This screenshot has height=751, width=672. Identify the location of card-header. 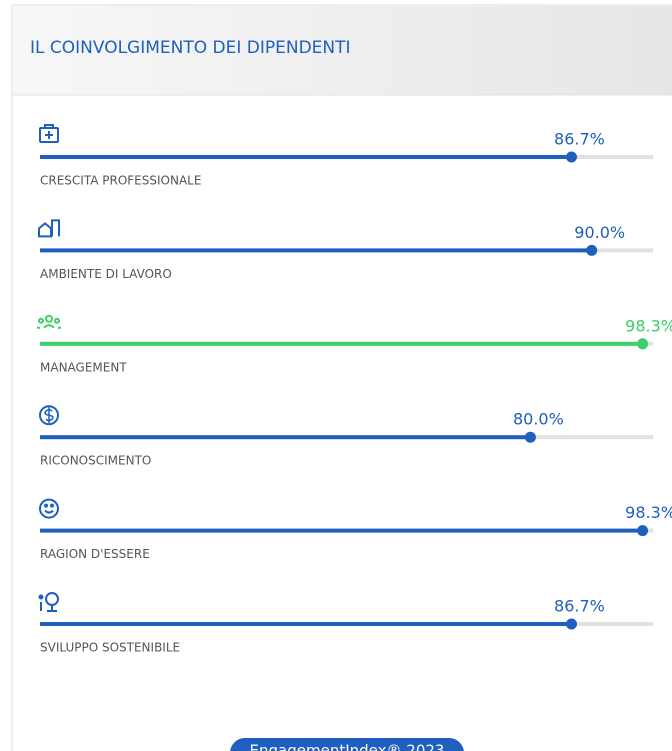
(342, 50).